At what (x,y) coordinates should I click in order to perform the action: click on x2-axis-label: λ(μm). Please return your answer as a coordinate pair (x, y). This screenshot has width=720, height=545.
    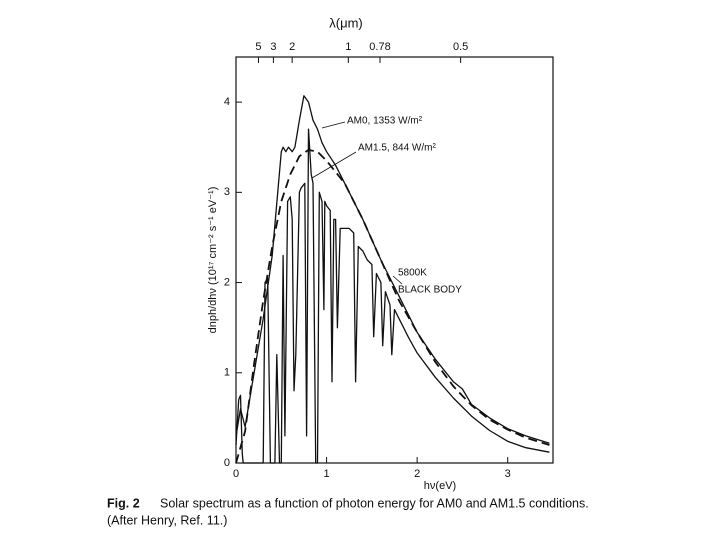
    Looking at the image, I should click on (345, 22).